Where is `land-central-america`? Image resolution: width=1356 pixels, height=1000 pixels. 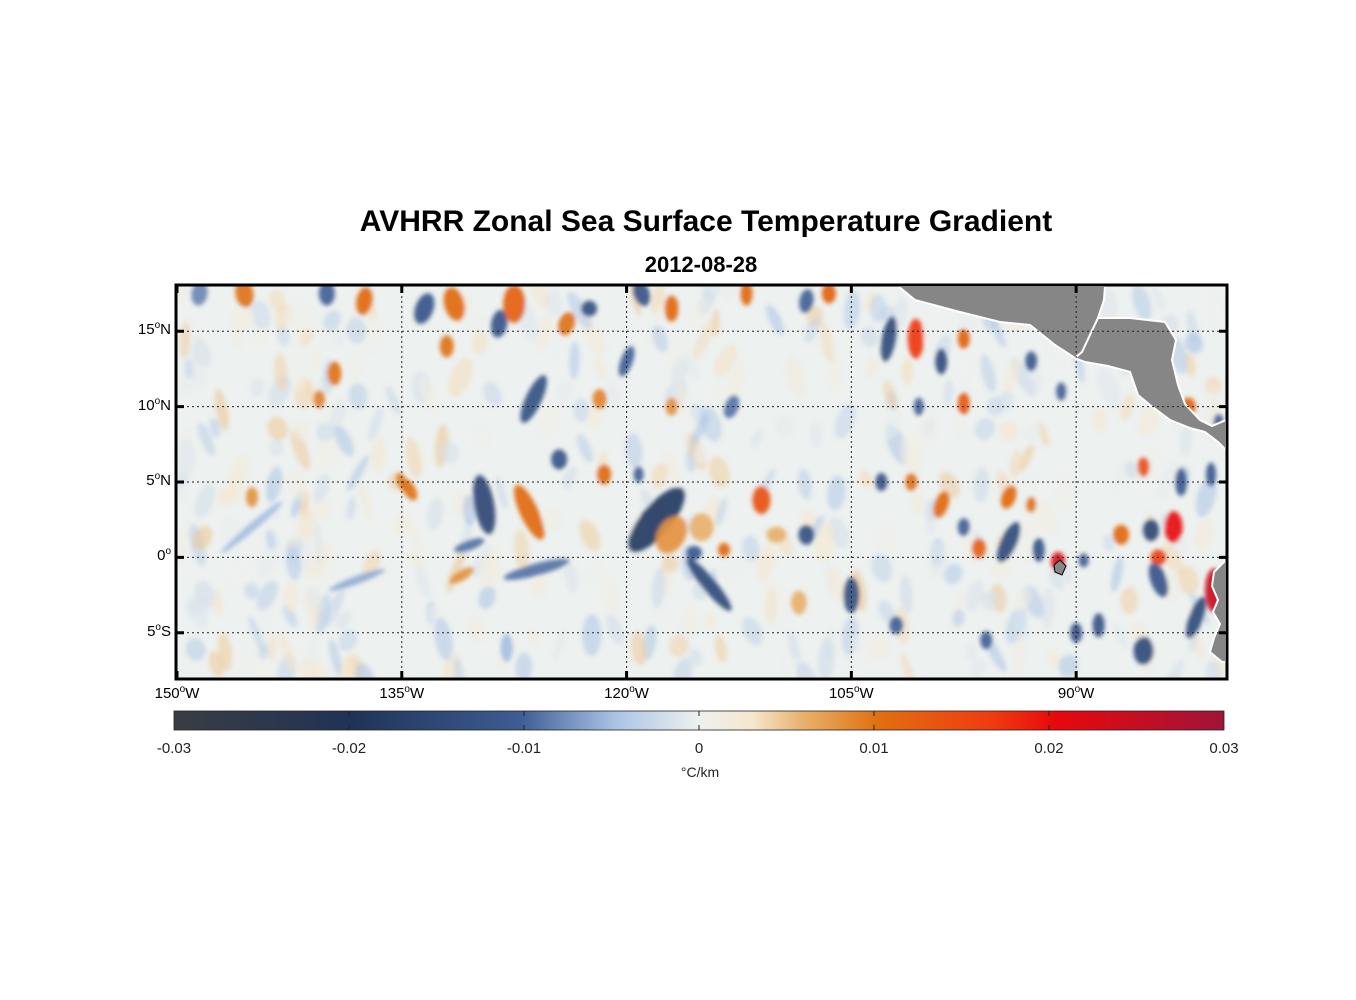 land-central-america is located at coordinates (1061, 474).